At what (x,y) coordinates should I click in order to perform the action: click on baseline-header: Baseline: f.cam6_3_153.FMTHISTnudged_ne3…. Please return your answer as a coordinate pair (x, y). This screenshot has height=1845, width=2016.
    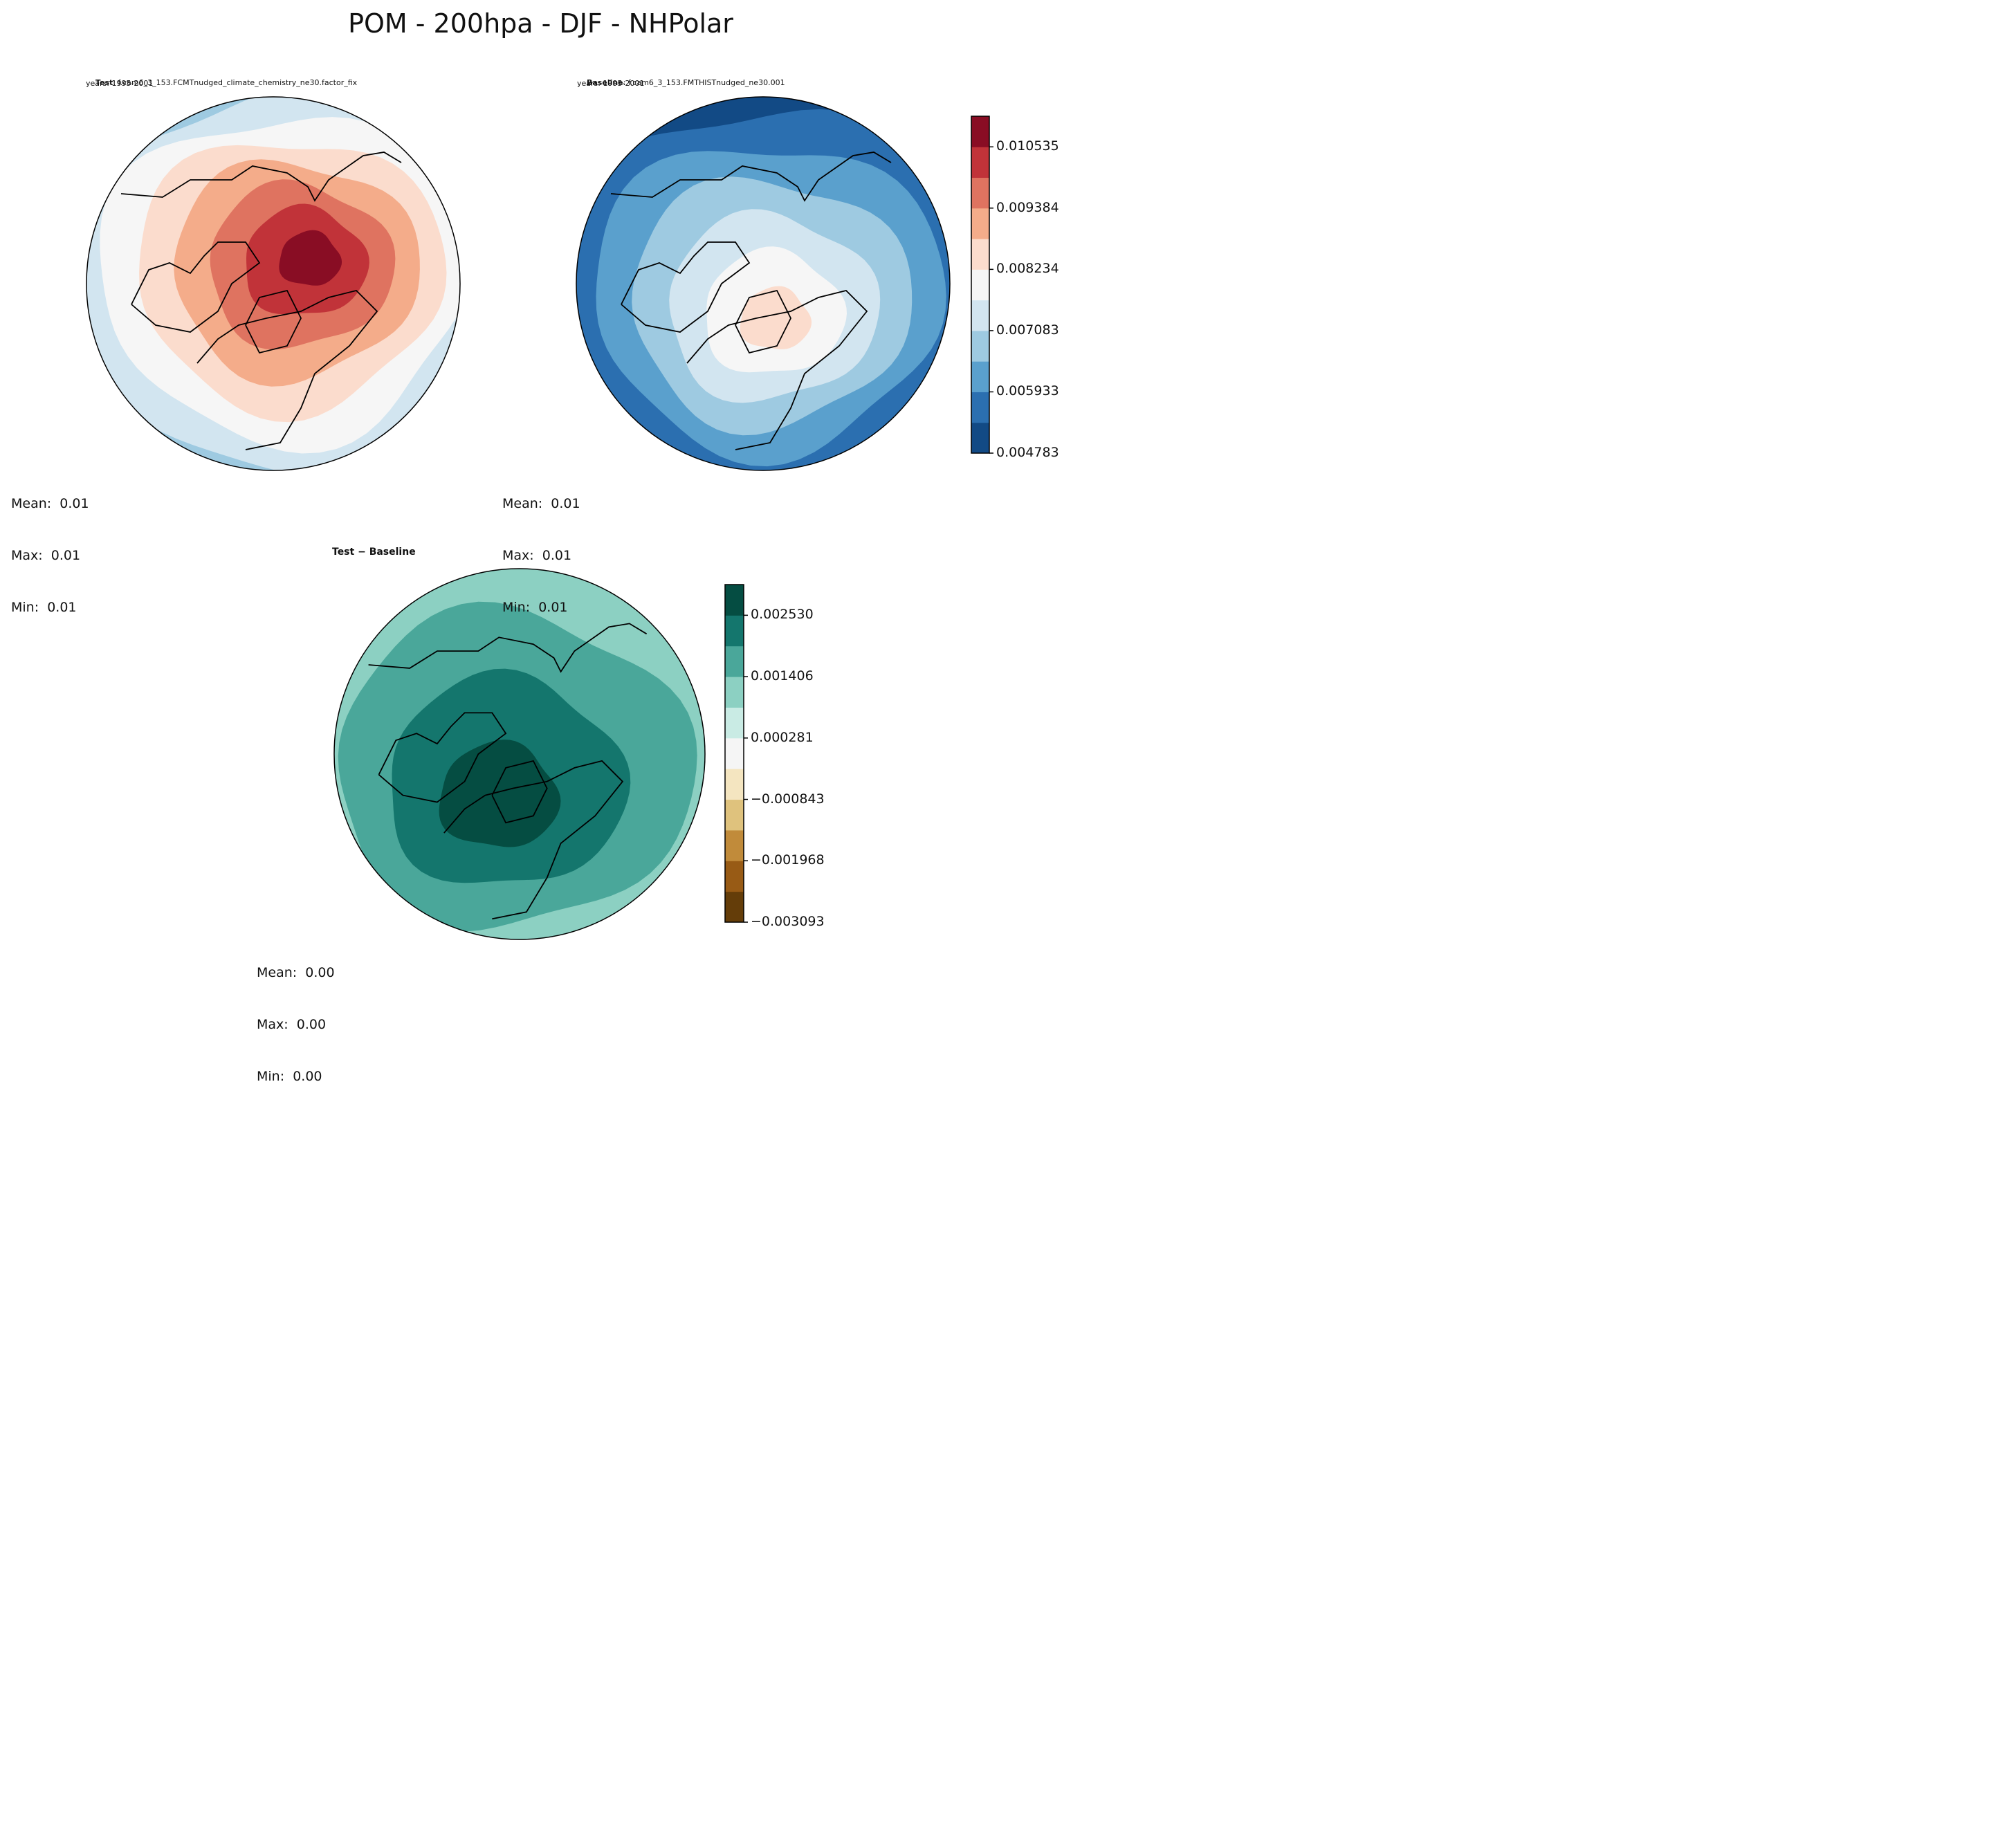
    Looking at the image, I should click on (681, 83).